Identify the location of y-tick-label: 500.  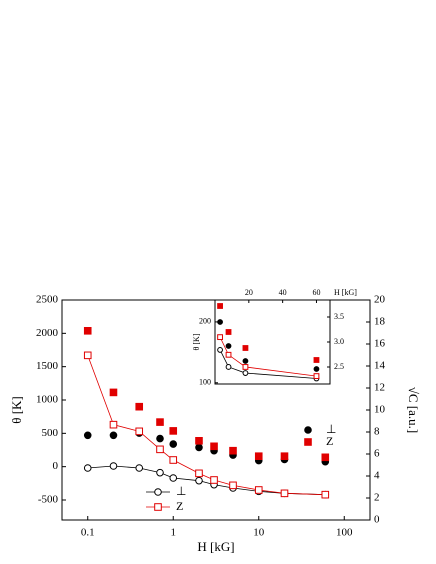
(50, 433).